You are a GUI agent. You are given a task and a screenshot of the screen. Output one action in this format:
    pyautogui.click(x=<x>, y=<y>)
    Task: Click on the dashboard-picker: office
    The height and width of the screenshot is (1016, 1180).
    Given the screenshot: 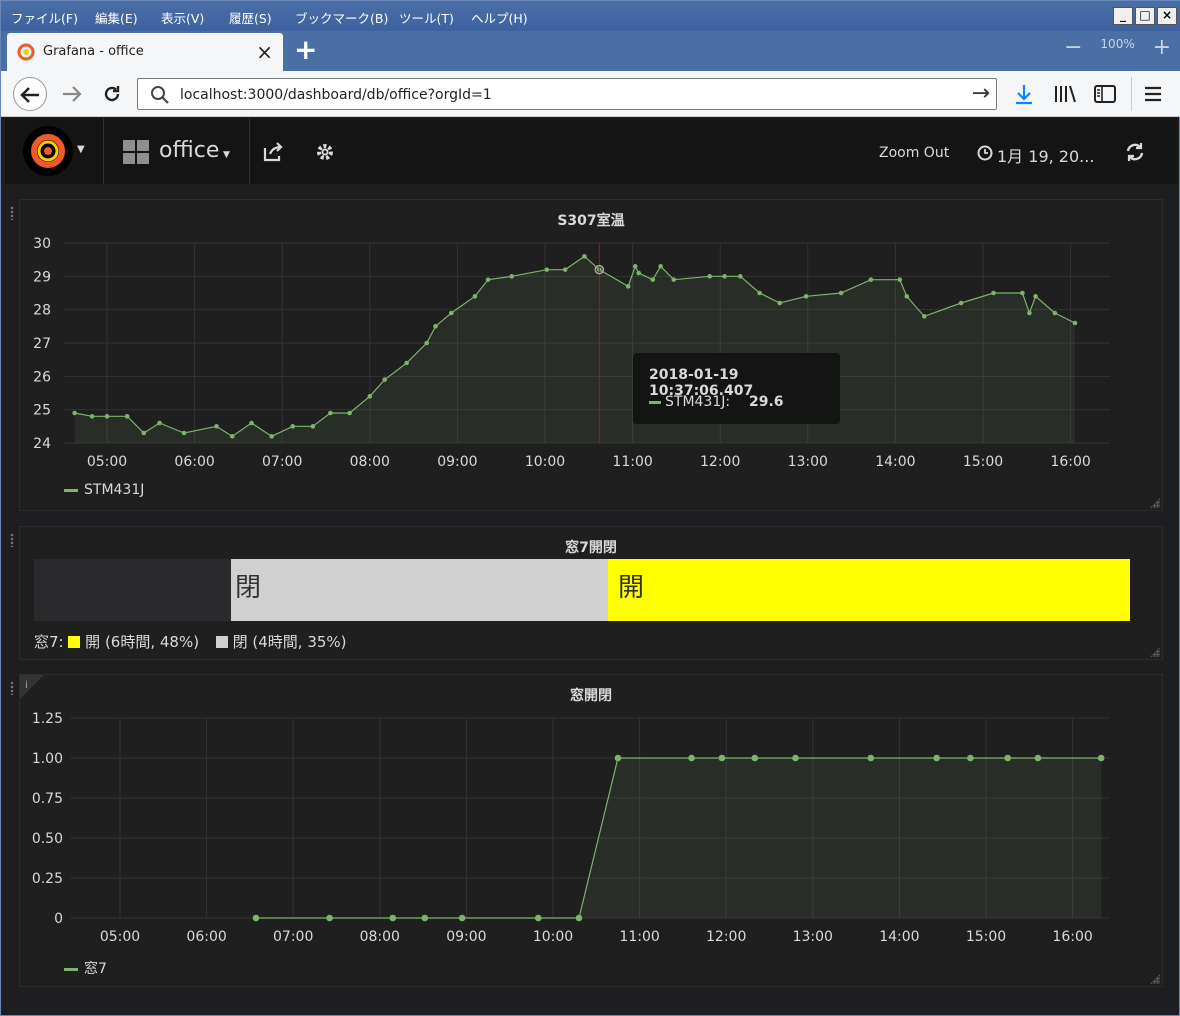 What is the action you would take?
    pyautogui.click(x=189, y=150)
    